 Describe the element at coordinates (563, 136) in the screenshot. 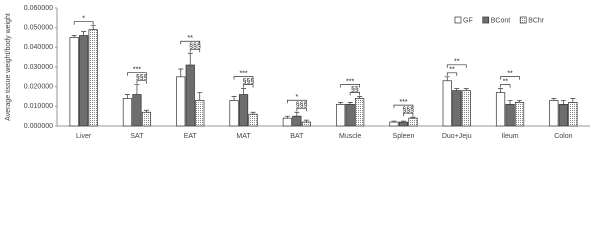

I see `x-tick-label: Colon` at that location.